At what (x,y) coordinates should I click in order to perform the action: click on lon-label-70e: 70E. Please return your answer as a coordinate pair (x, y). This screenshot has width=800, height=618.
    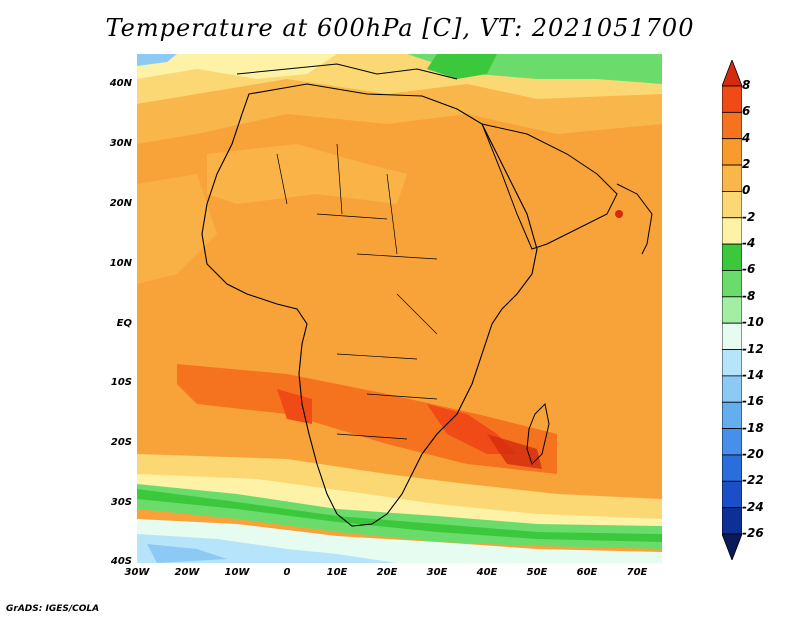
    Looking at the image, I should click on (637, 572).